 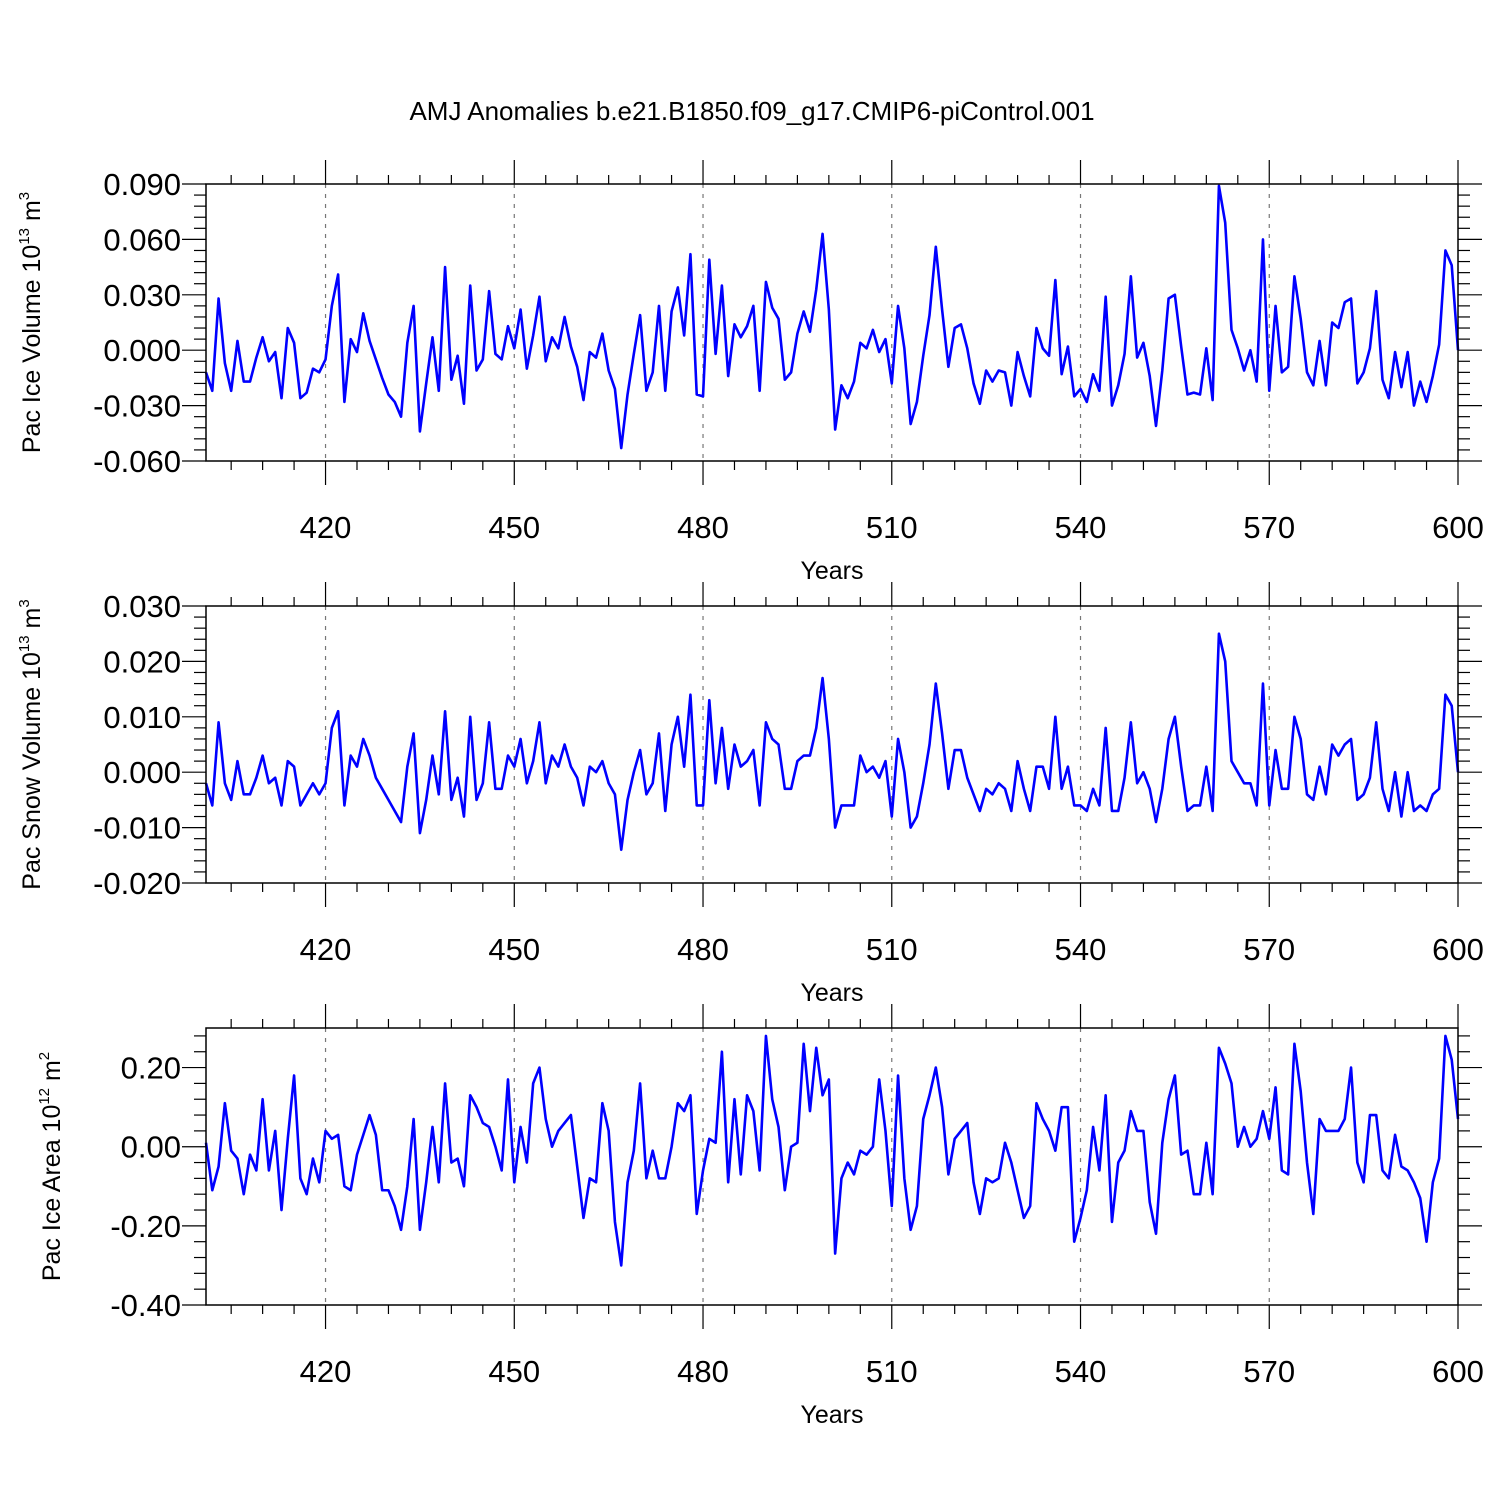 What do you see at coordinates (1458, 527) in the screenshot?
I see `ice-volume-x-tick-label: 600` at bounding box center [1458, 527].